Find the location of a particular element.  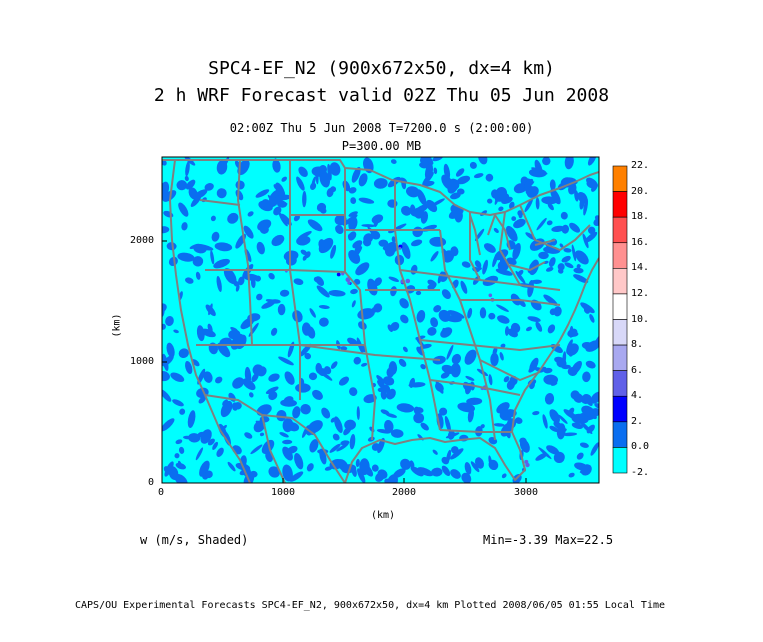

colorbar-label: 20. is located at coordinates (640, 191).